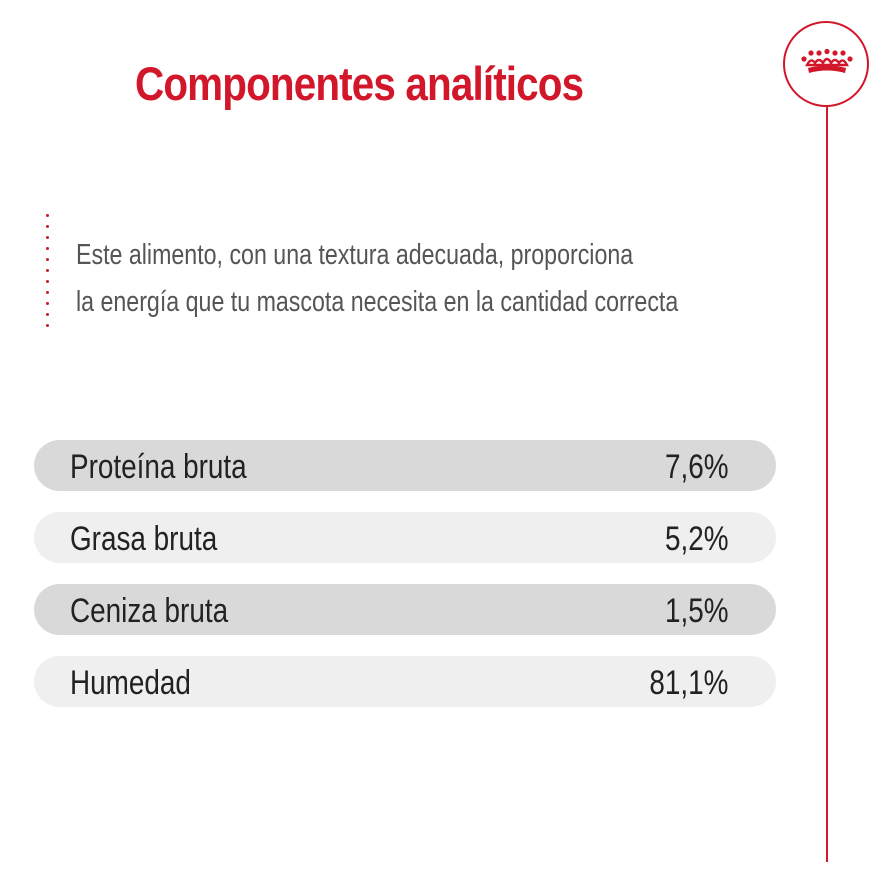 The image size is (880, 880). Describe the element at coordinates (47, 274) in the screenshot. I see `dotted-accent` at that location.